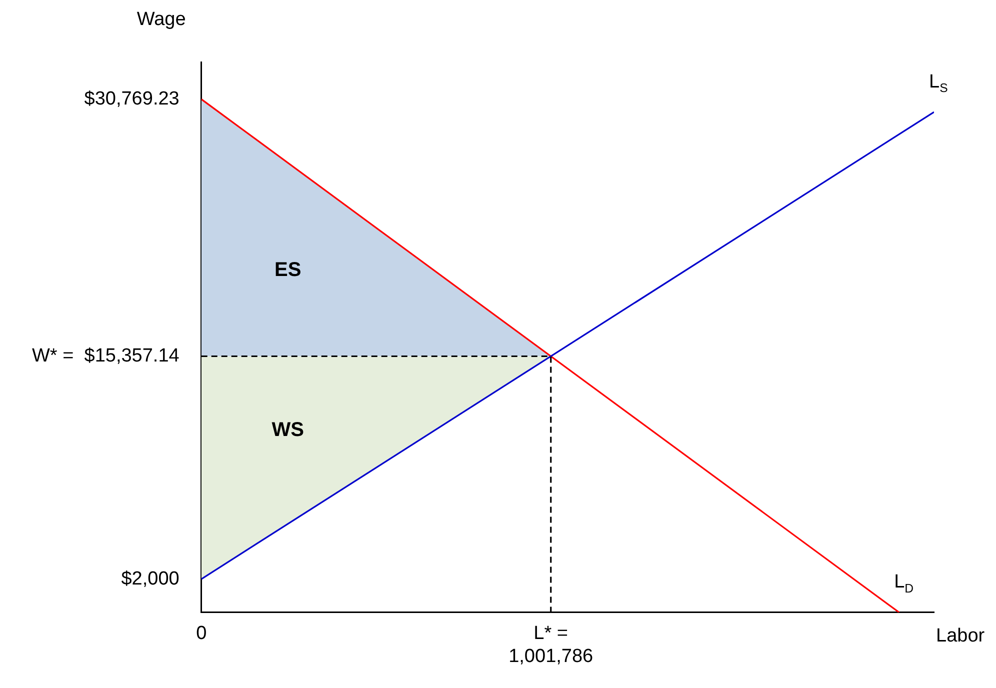 The image size is (996, 688). I want to click on x-tick-label: 0, so click(201, 633).